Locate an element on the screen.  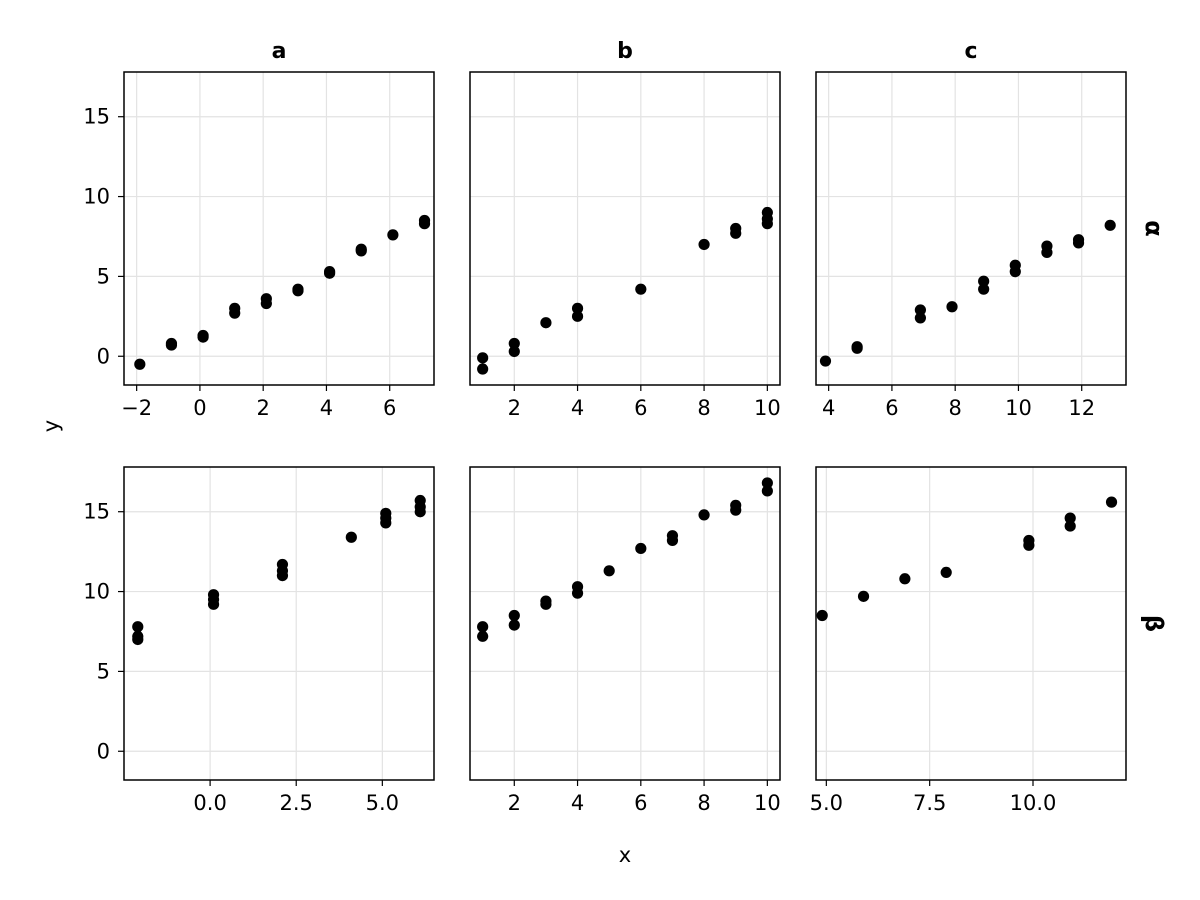
column-title-a: a is located at coordinates (279, 51).